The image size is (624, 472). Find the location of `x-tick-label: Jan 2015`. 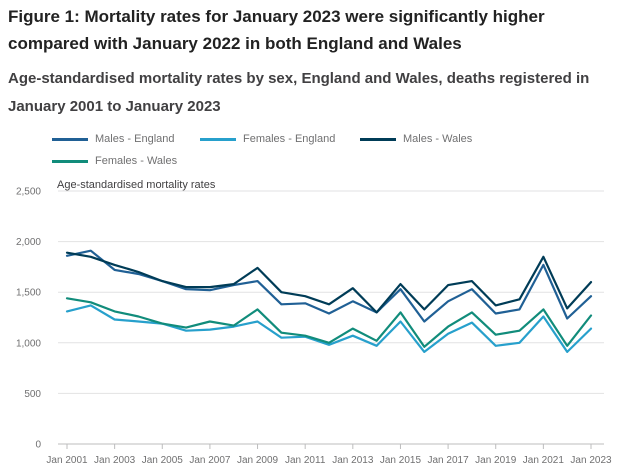

x-tick-label: Jan 2015 is located at coordinates (401, 460).